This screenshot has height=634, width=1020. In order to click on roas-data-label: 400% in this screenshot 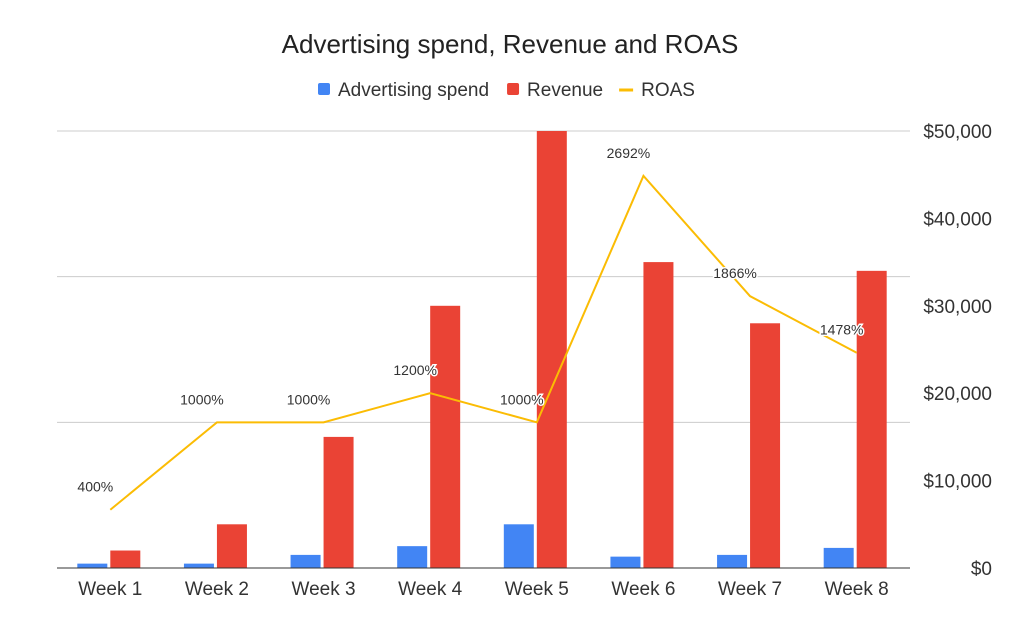, I will do `click(95, 487)`.